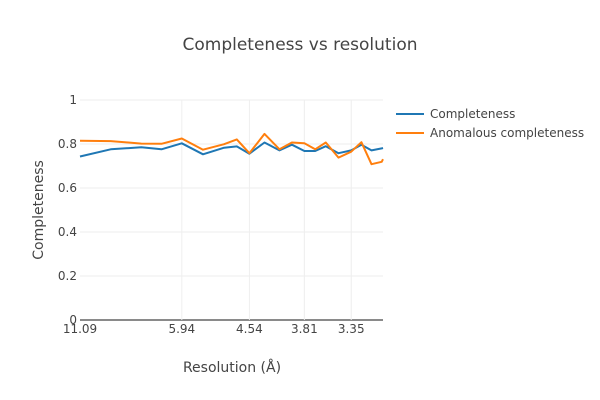  I want to click on legend-item-1: Anomalous completeness, so click(490, 133).